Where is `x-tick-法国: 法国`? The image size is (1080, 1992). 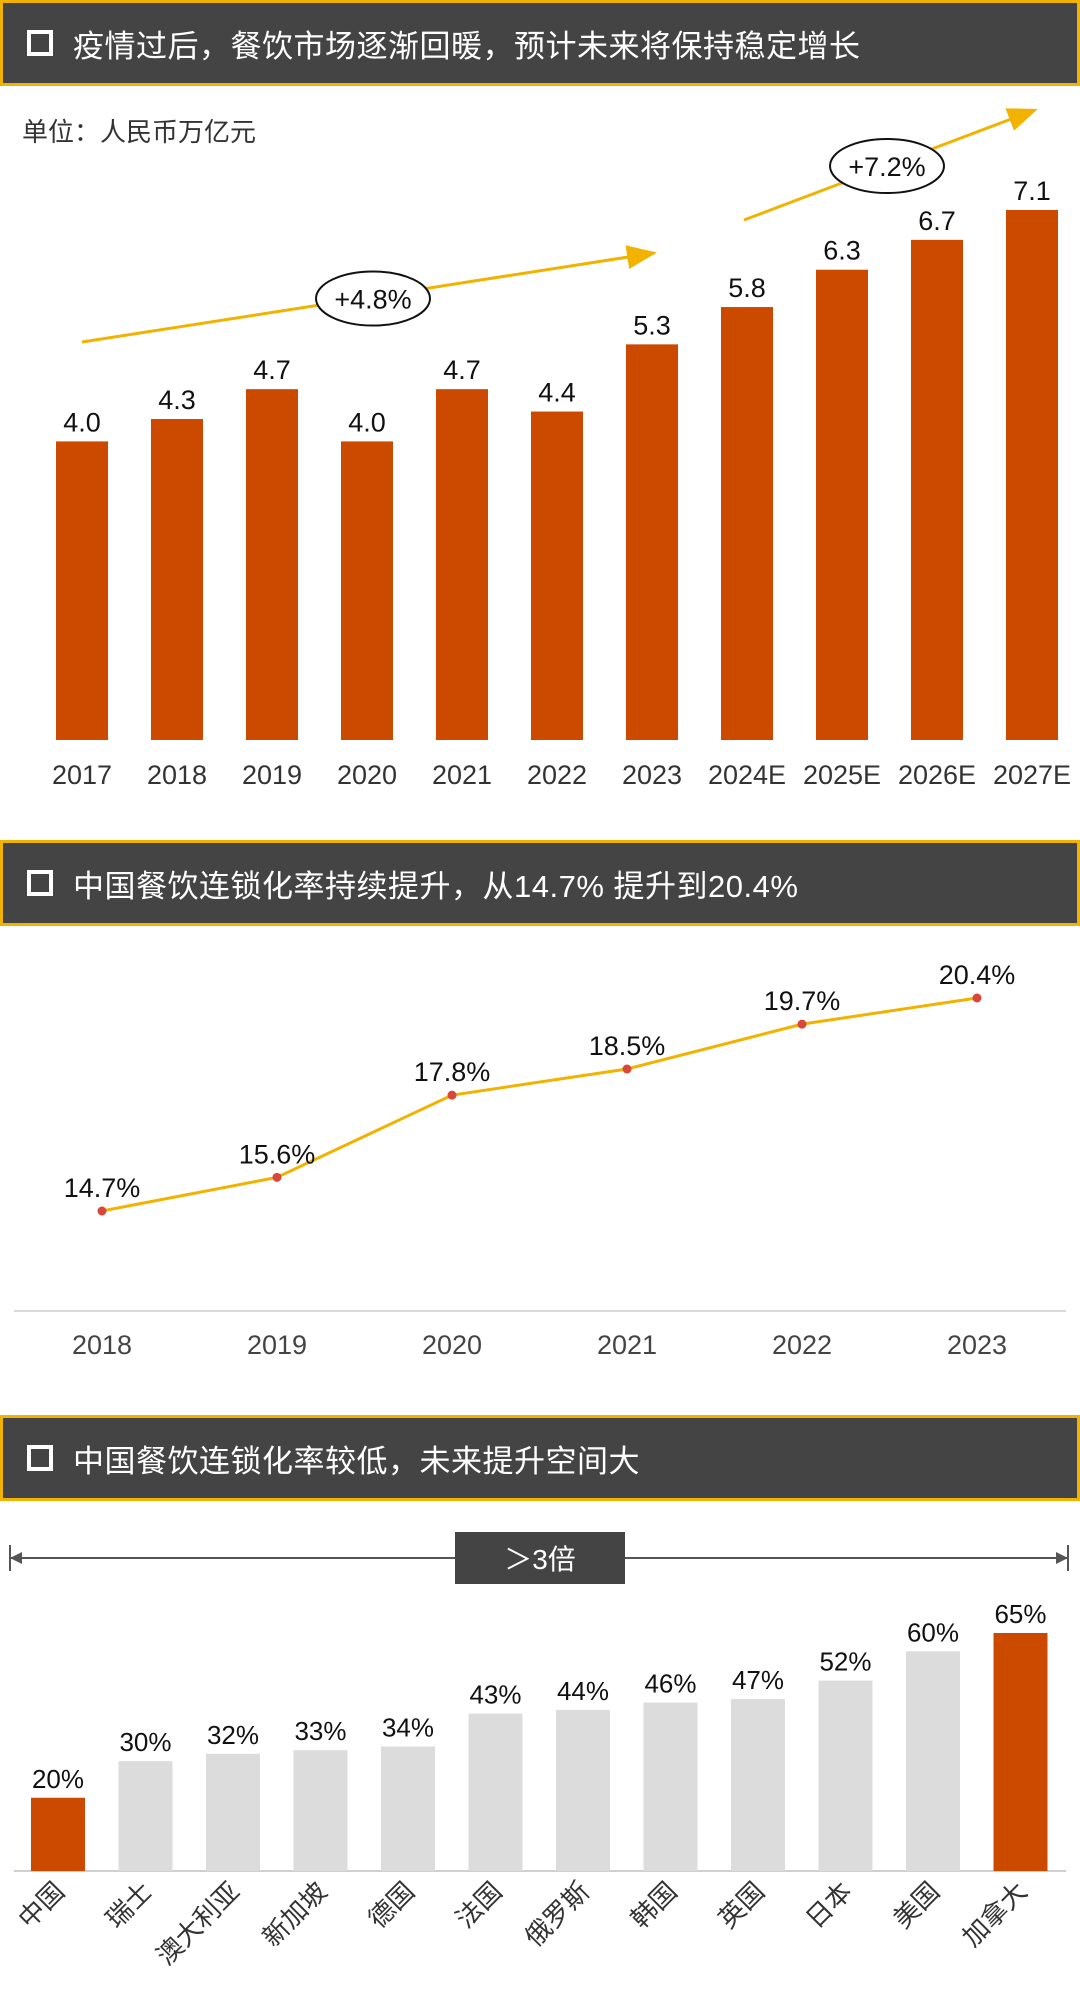 x-tick-法国: 法国 is located at coordinates (479, 1905).